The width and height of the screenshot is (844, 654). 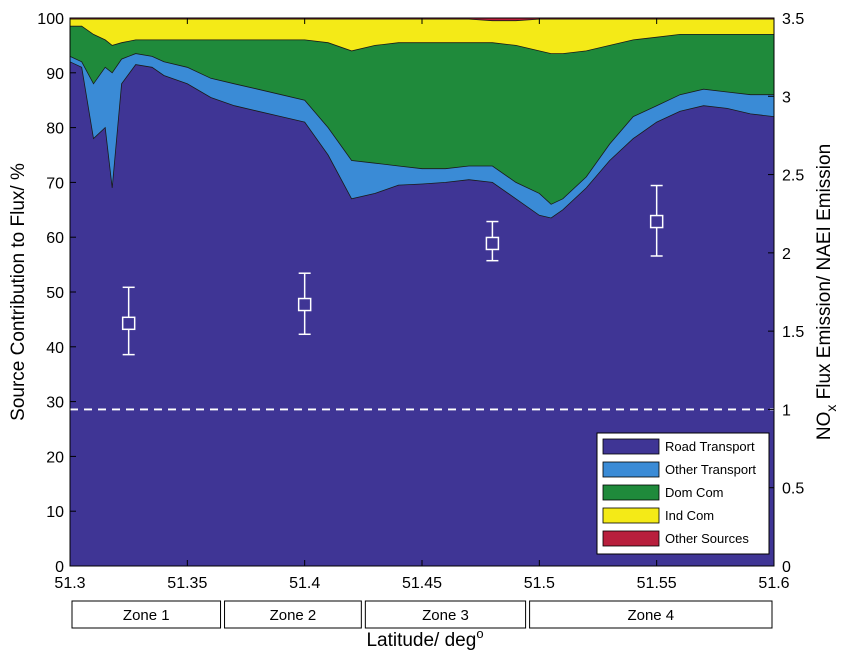 I want to click on y2-tick-label: 3, so click(x=786, y=97).